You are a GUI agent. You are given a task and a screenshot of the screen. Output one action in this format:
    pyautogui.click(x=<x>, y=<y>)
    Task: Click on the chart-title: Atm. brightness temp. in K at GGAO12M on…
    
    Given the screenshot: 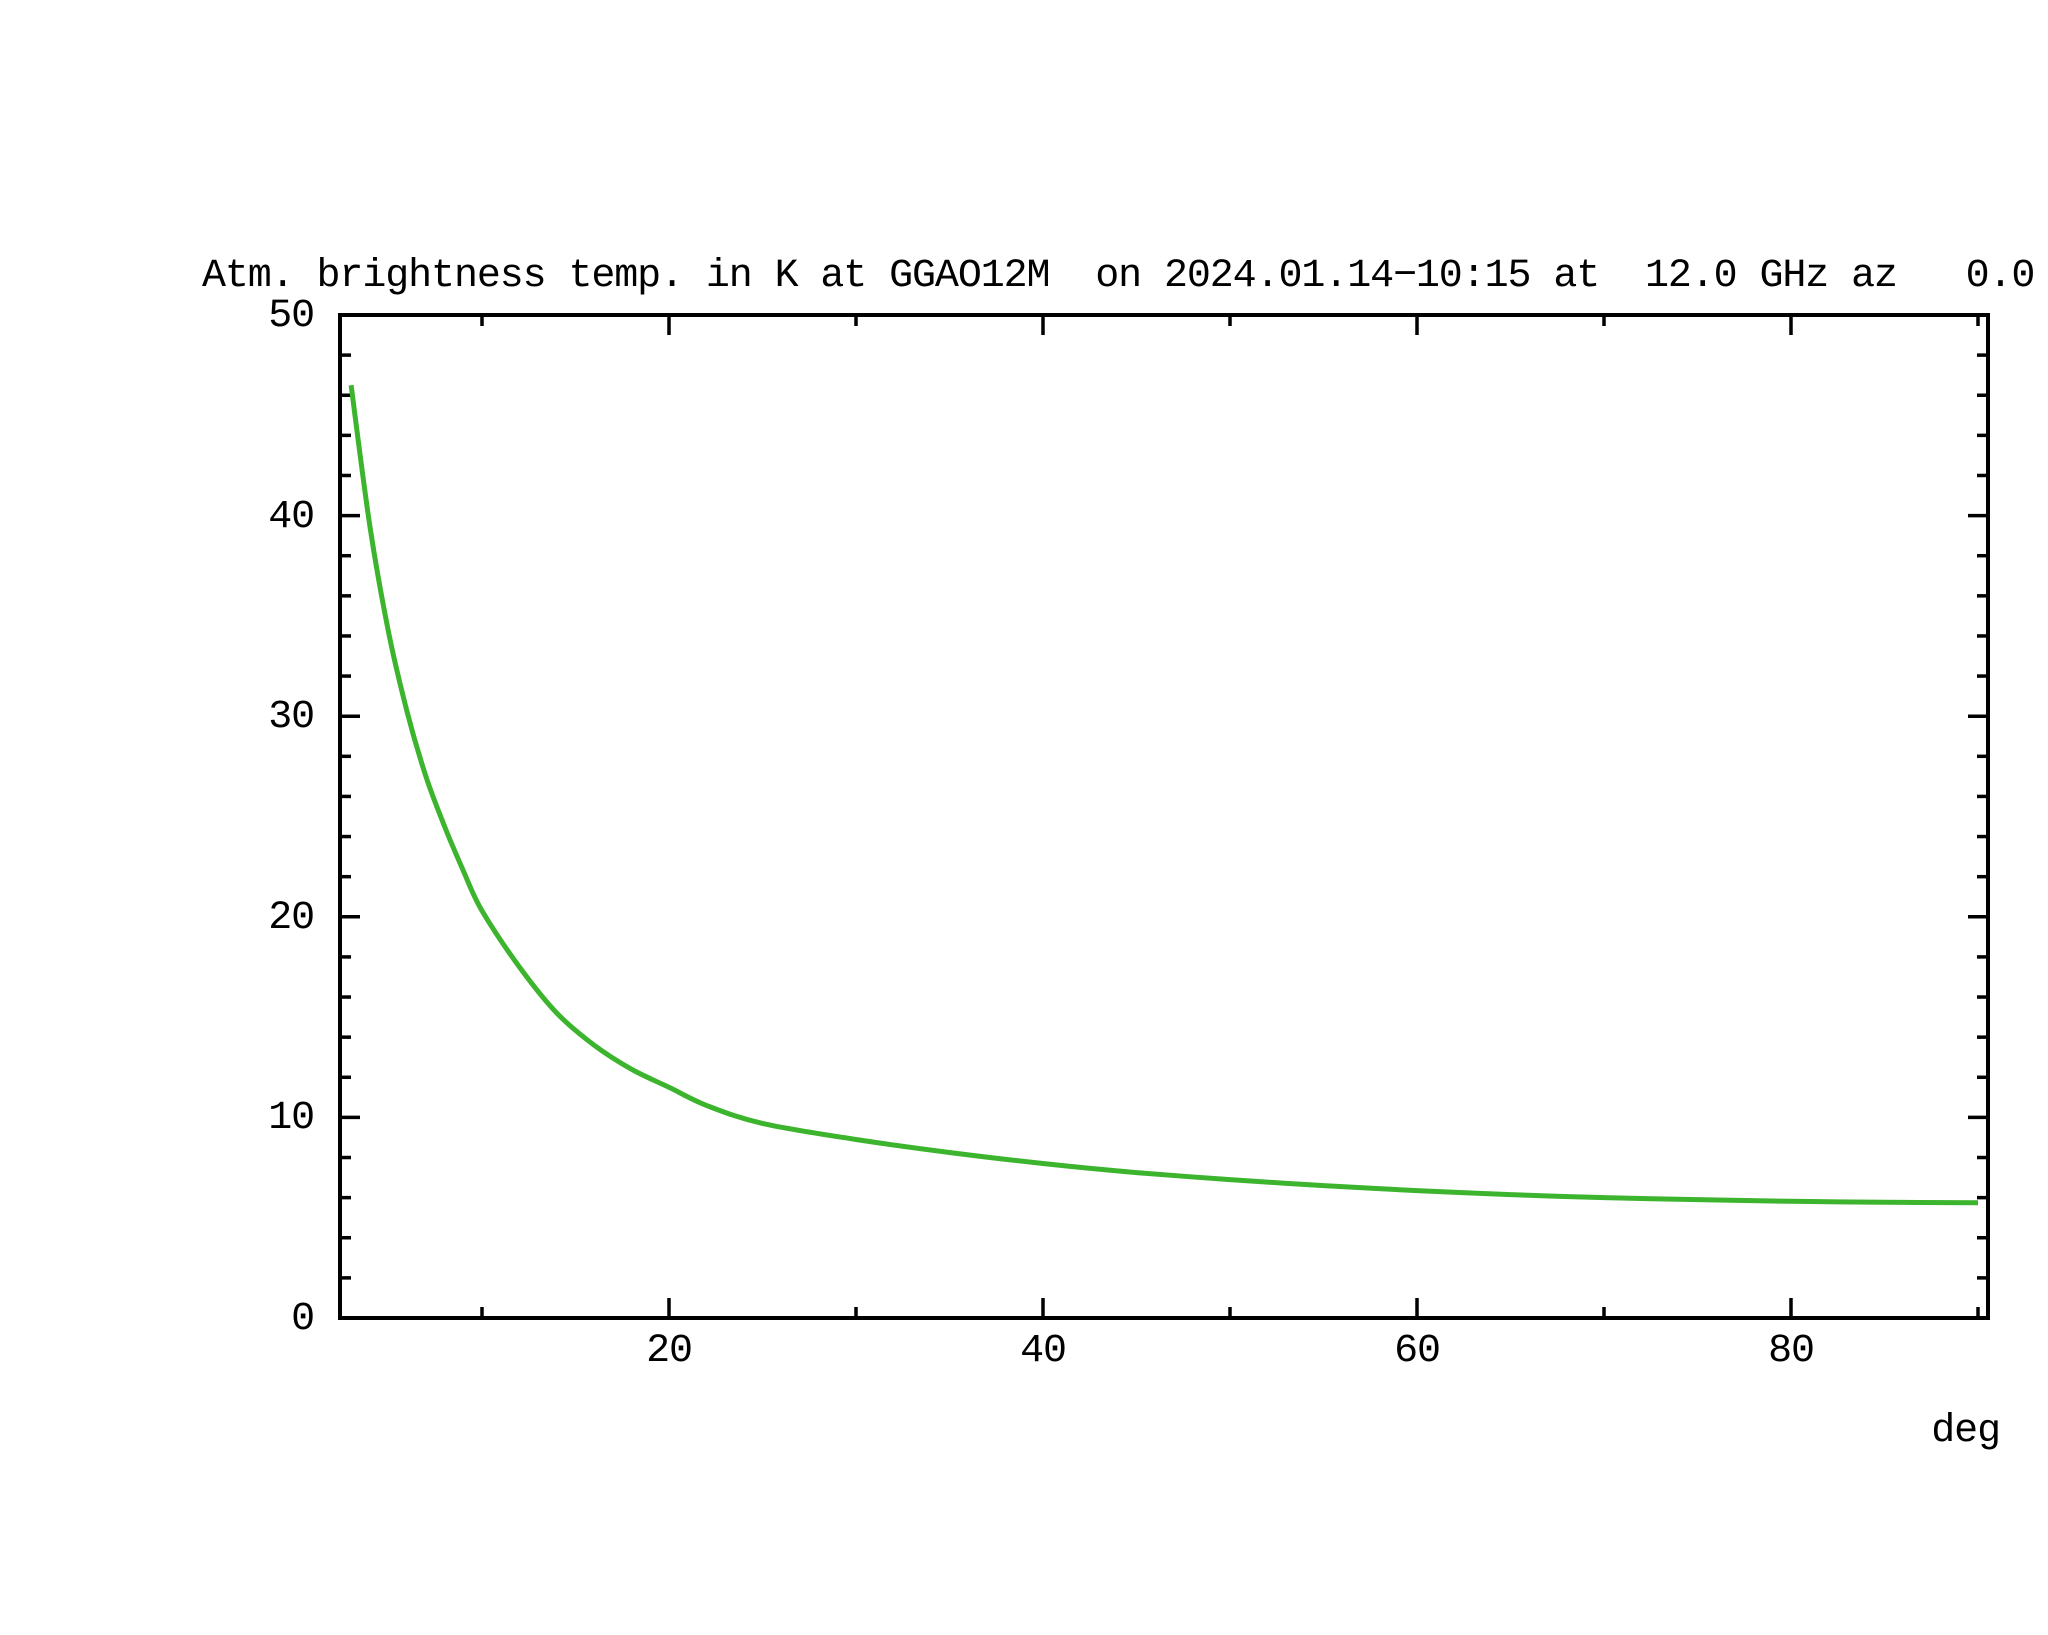 What is the action you would take?
    pyautogui.click(x=1118, y=276)
    